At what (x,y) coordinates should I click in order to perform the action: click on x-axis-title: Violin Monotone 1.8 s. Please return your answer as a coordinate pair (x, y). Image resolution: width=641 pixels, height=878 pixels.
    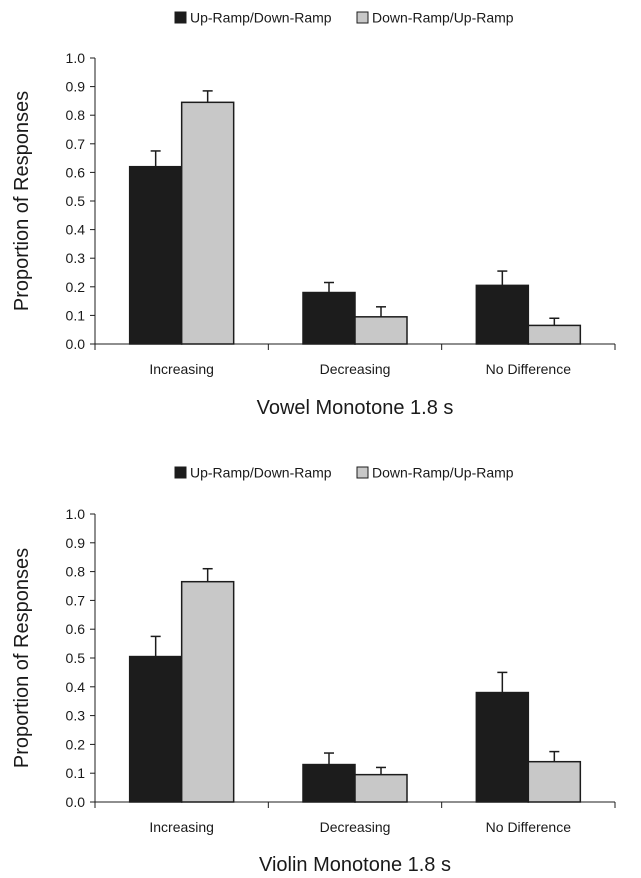
    Looking at the image, I should click on (355, 865).